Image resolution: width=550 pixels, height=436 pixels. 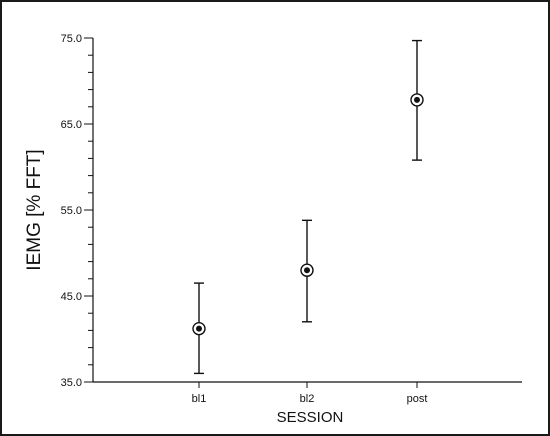 What do you see at coordinates (310, 417) in the screenshot?
I see `x-axis-title: SESSION` at bounding box center [310, 417].